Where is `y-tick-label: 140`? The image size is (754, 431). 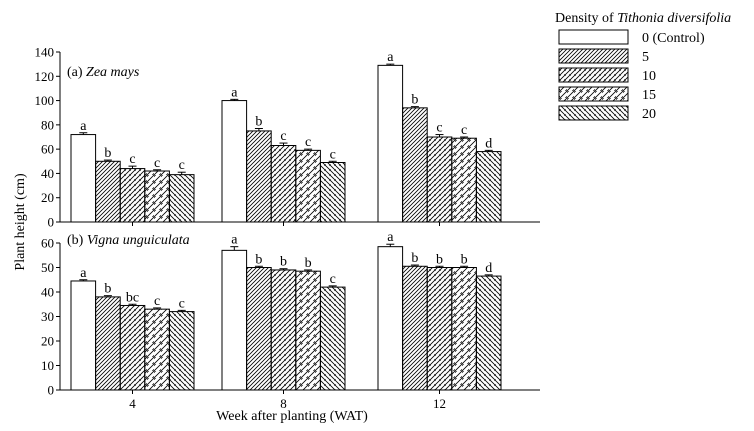
y-tick-label: 140 is located at coordinates (45, 52).